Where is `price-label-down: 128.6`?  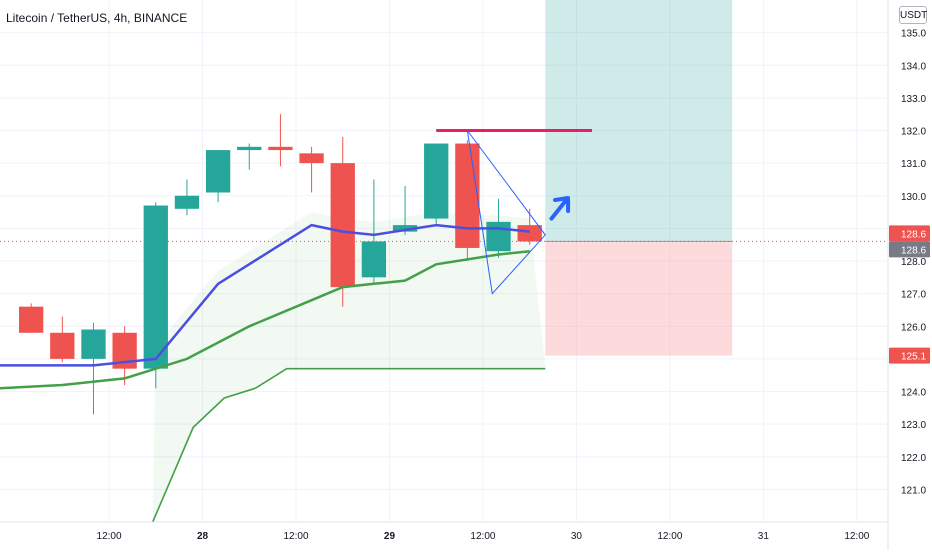 price-label-down: 128.6 is located at coordinates (909, 233).